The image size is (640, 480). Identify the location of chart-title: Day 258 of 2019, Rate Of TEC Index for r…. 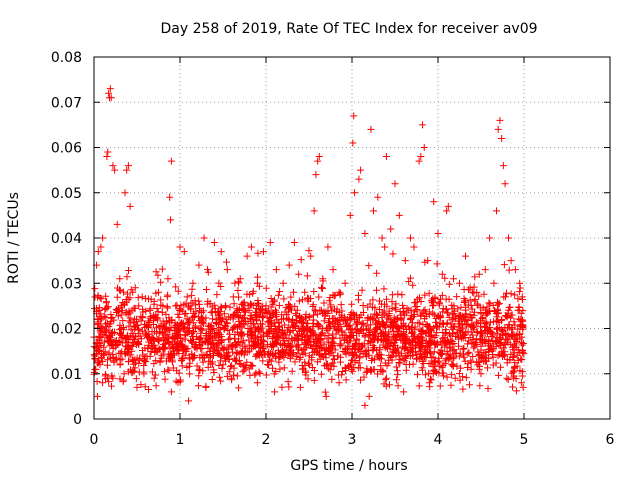
(348, 29).